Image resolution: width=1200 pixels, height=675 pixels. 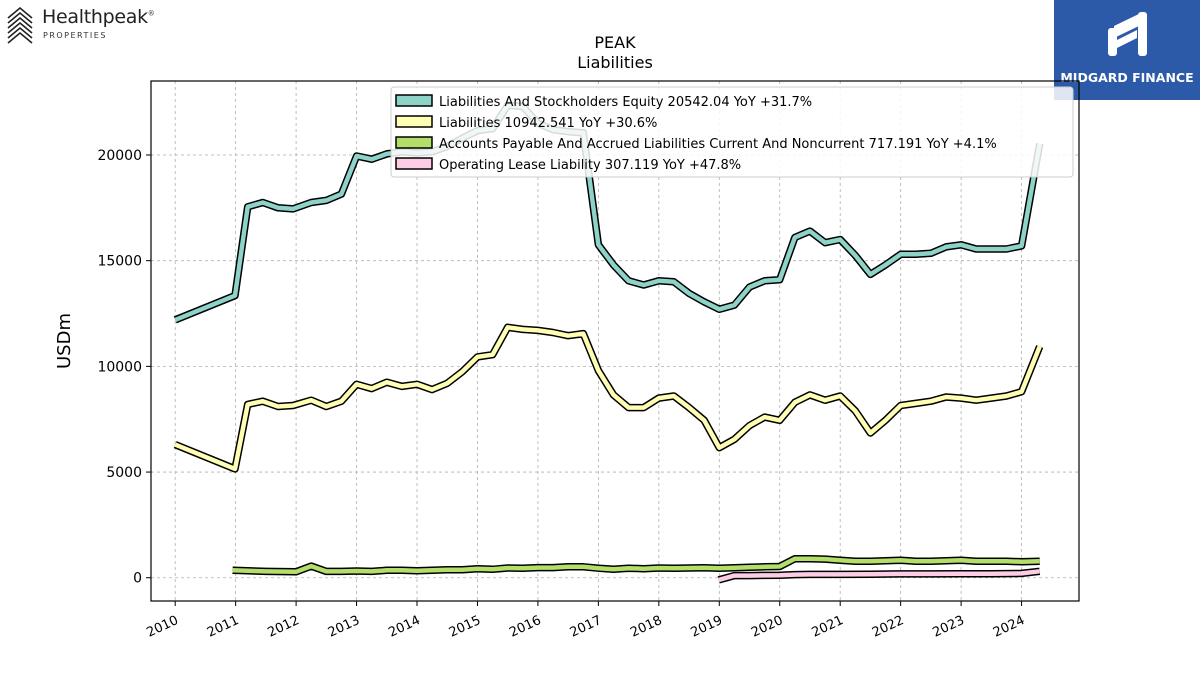 I want to click on x-tick-label: 2017, so click(x=586, y=627).